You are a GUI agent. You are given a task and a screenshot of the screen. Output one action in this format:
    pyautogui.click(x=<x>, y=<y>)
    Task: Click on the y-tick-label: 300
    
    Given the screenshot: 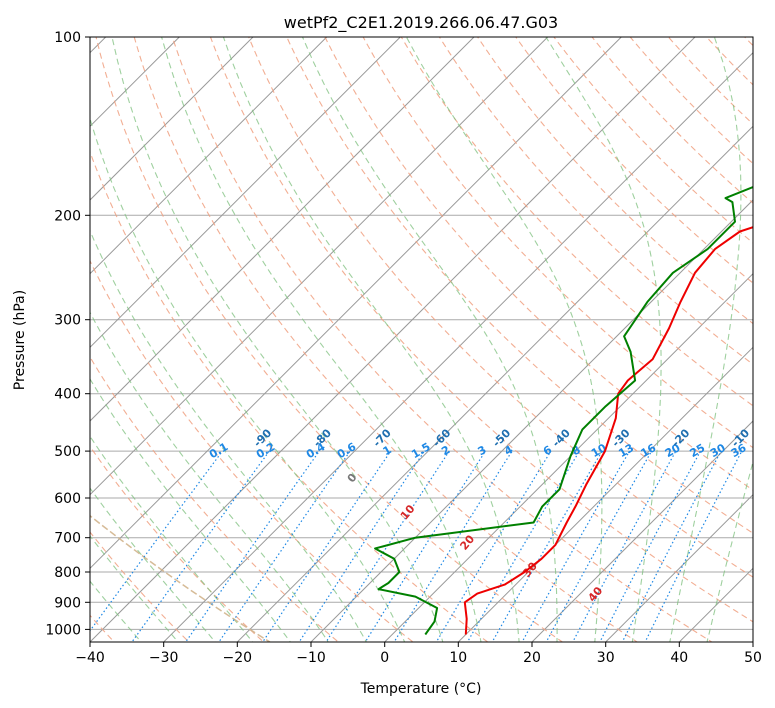 What is the action you would take?
    pyautogui.click(x=67, y=321)
    